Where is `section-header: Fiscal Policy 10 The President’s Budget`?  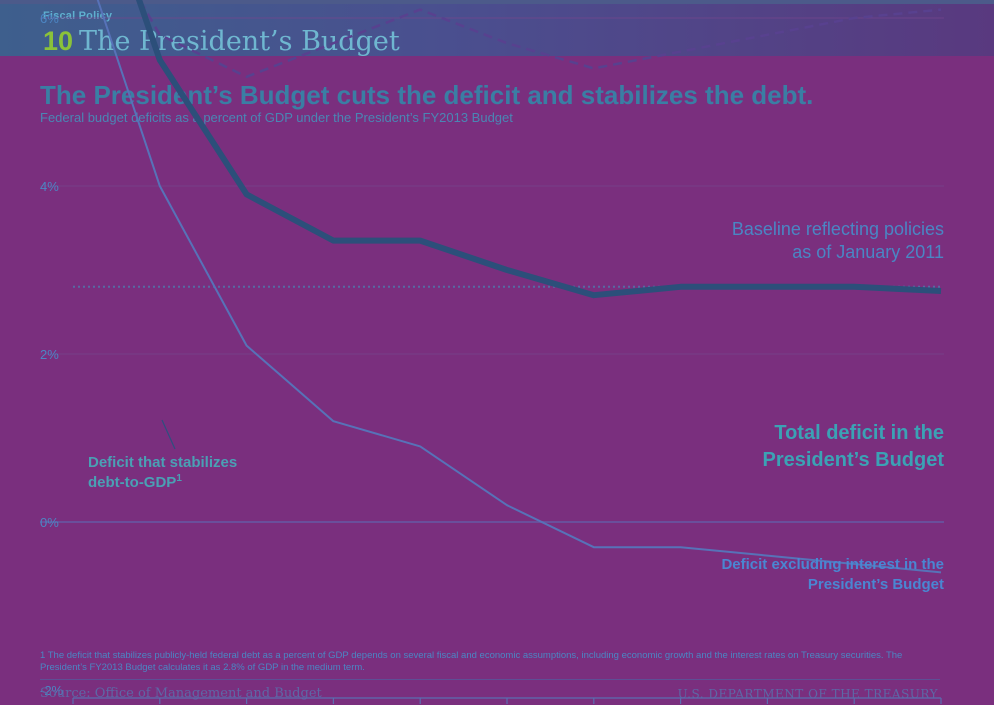
section-header: Fiscal Policy 10 The President’s Budget is located at coordinates (497, 30).